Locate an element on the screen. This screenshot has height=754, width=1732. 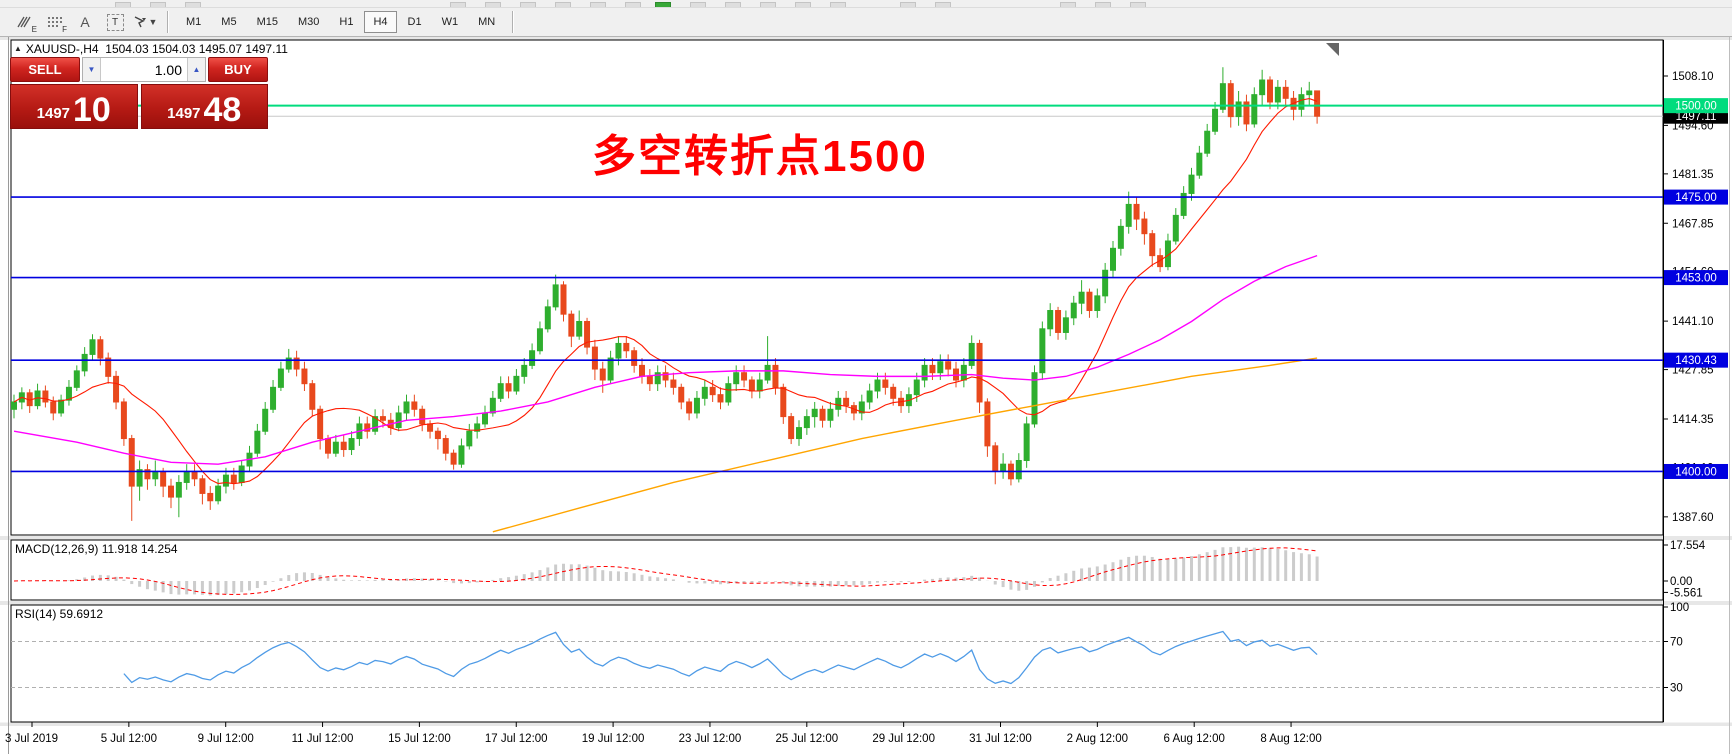
svg-text: 31 Jul 12:00 is located at coordinates (1000, 739).